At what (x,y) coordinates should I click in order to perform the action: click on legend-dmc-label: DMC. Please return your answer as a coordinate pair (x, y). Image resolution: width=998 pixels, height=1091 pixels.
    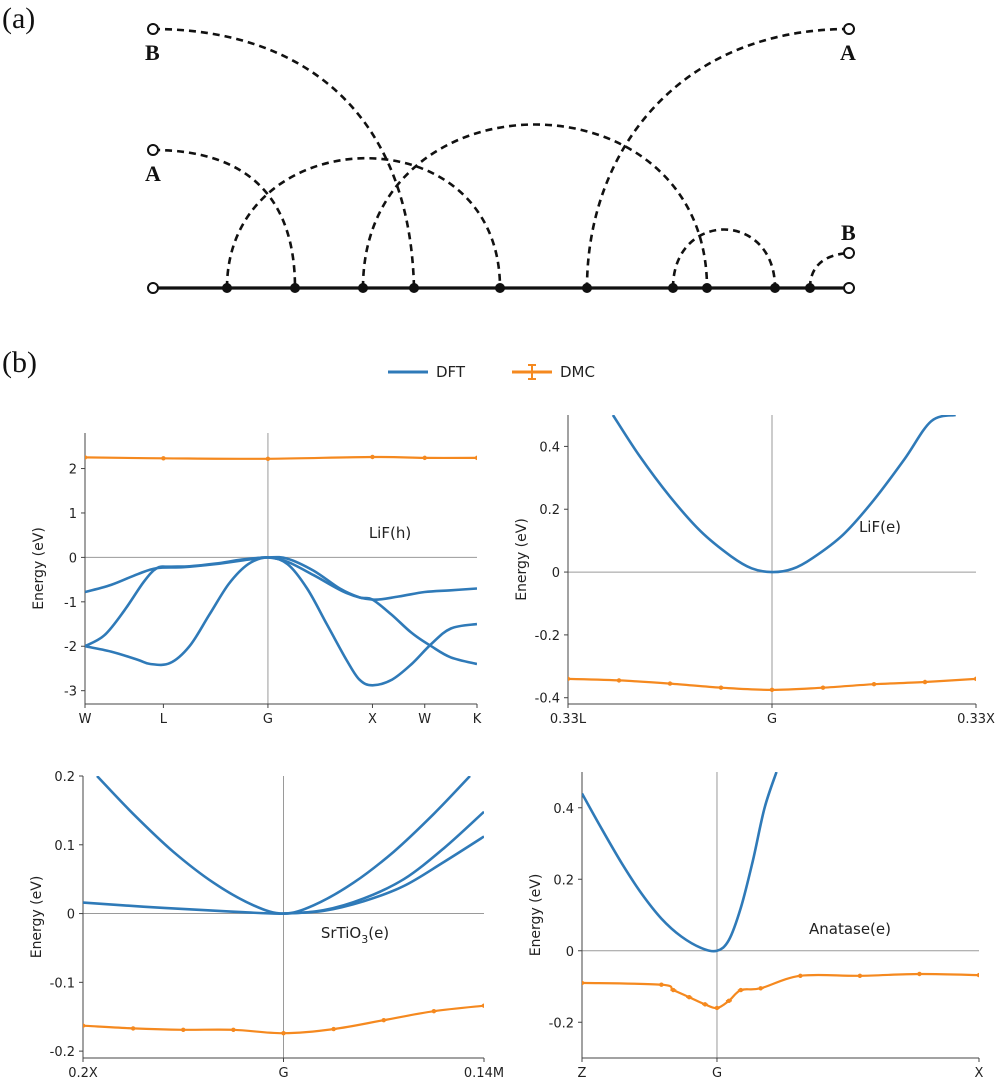
    Looking at the image, I should click on (577, 372).